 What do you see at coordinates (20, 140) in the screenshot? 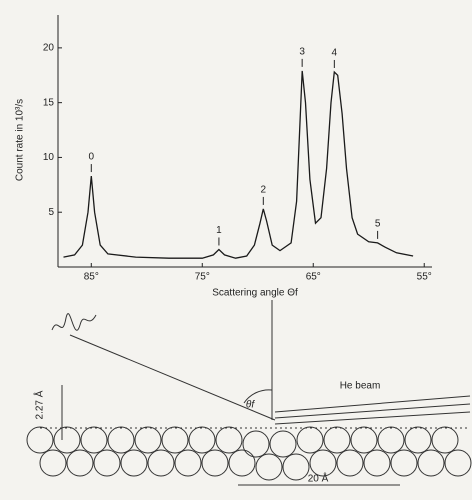
I see `y-axis-label: Count rate in 10³/s` at bounding box center [20, 140].